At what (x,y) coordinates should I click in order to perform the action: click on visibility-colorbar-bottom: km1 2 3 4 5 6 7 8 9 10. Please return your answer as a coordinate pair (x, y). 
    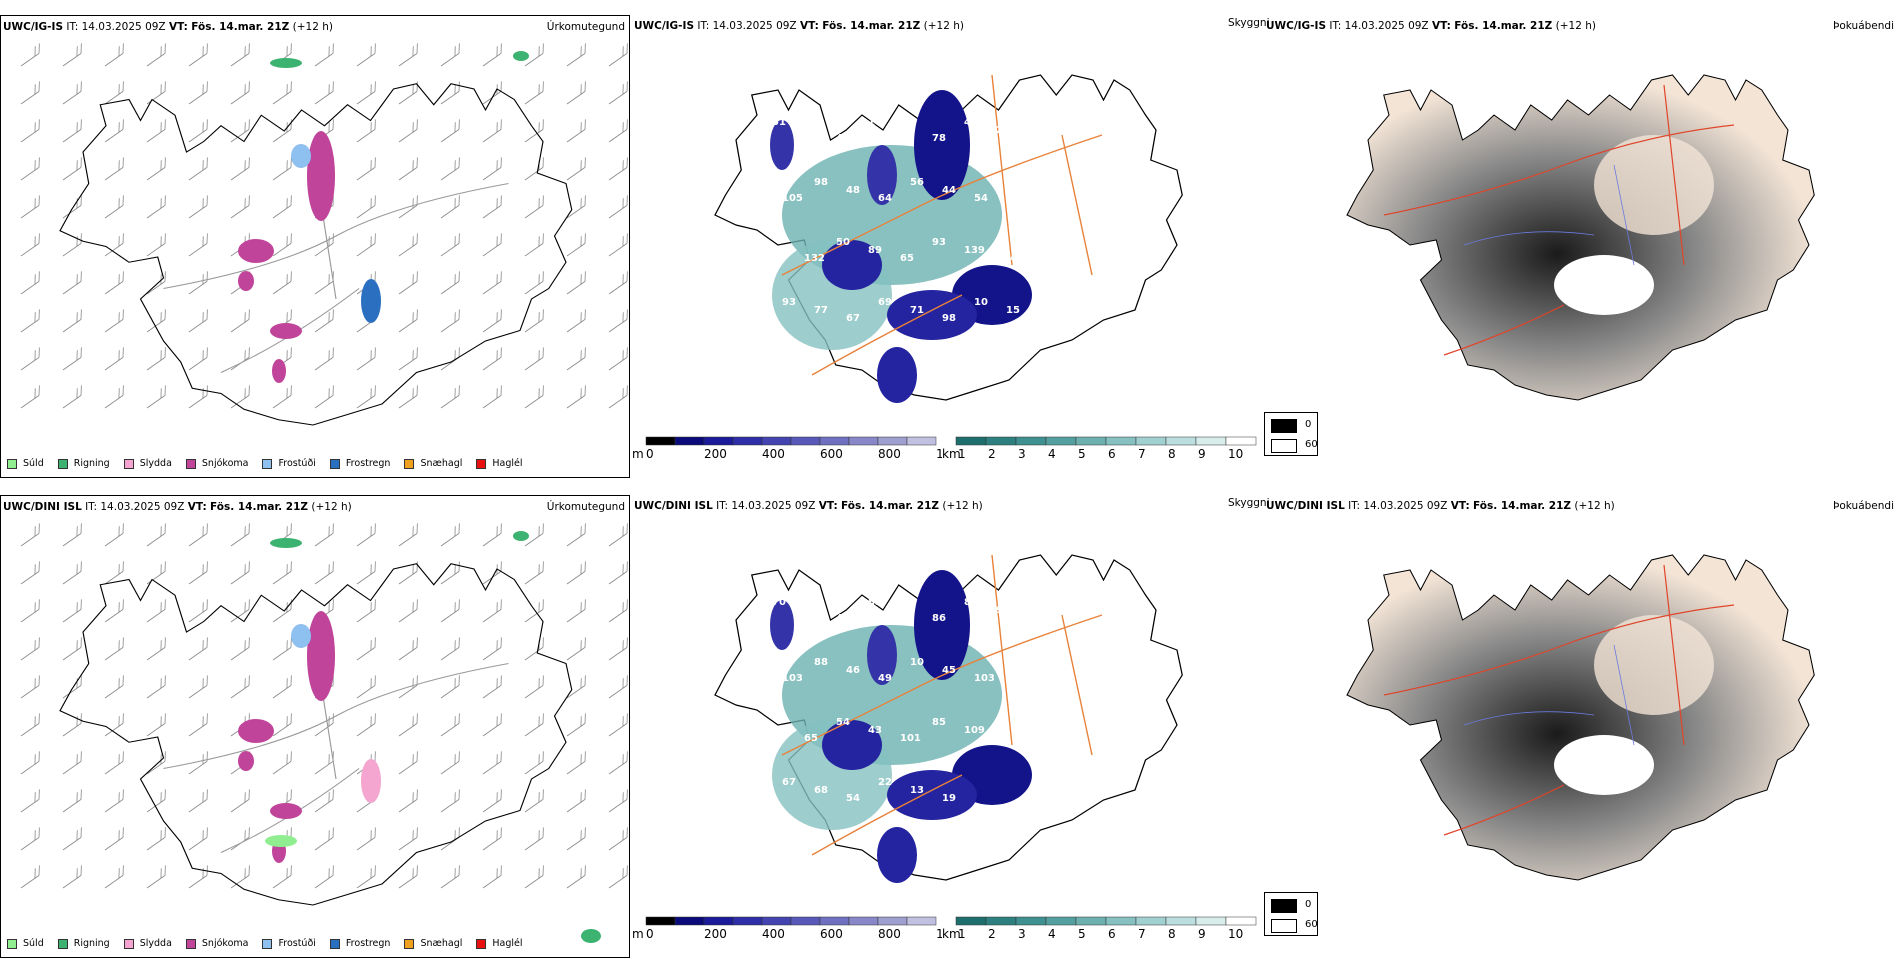
    Looking at the image, I should click on (1099, 928).